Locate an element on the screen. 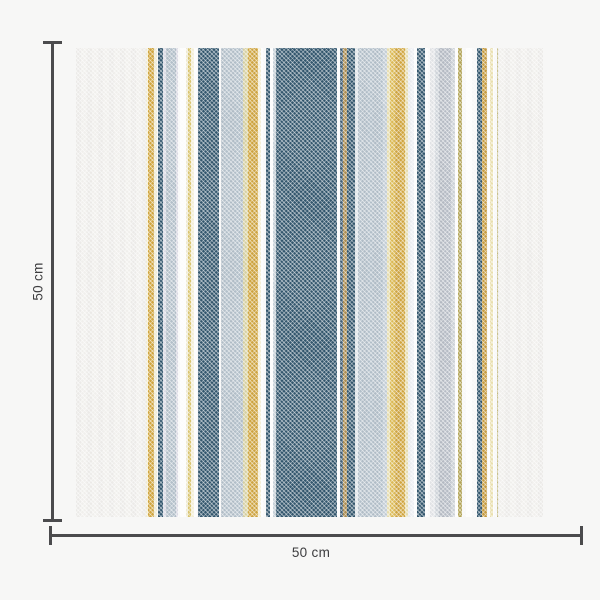  vertical-dimension-line is located at coordinates (52, 282).